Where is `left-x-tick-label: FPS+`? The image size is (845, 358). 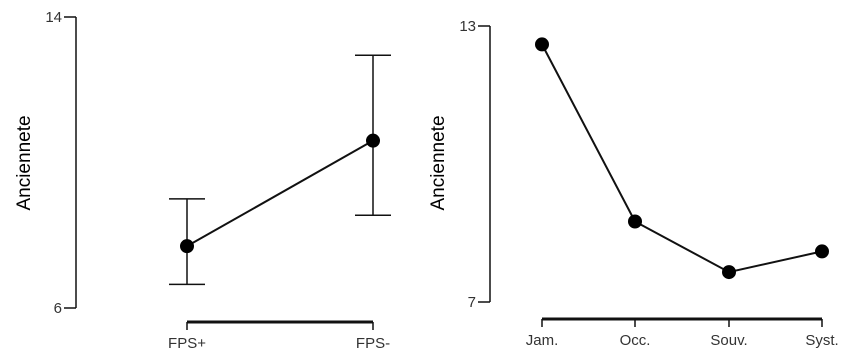 left-x-tick-label: FPS+ is located at coordinates (187, 343).